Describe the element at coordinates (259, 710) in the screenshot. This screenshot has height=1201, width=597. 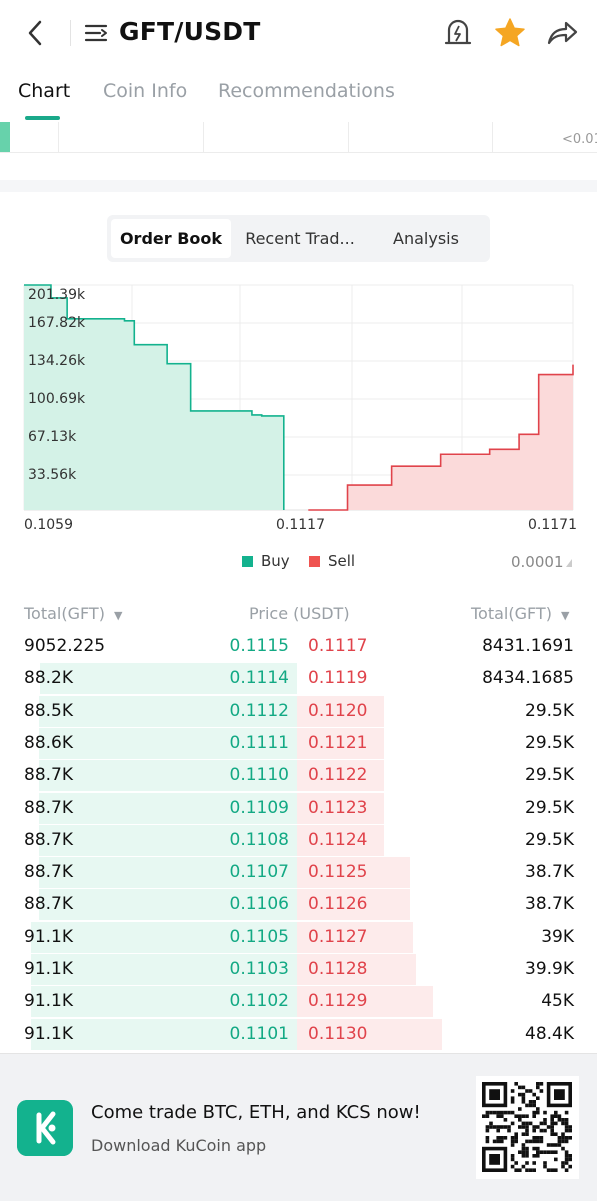
I see `bid-price: 0.1112` at that location.